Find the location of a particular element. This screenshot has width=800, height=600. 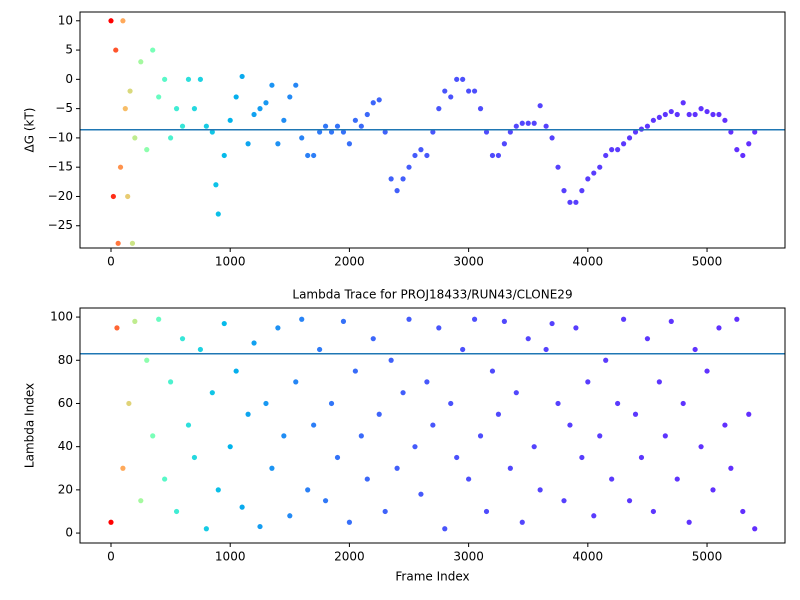

y-axis-label: Lambda Index is located at coordinates (30, 425).